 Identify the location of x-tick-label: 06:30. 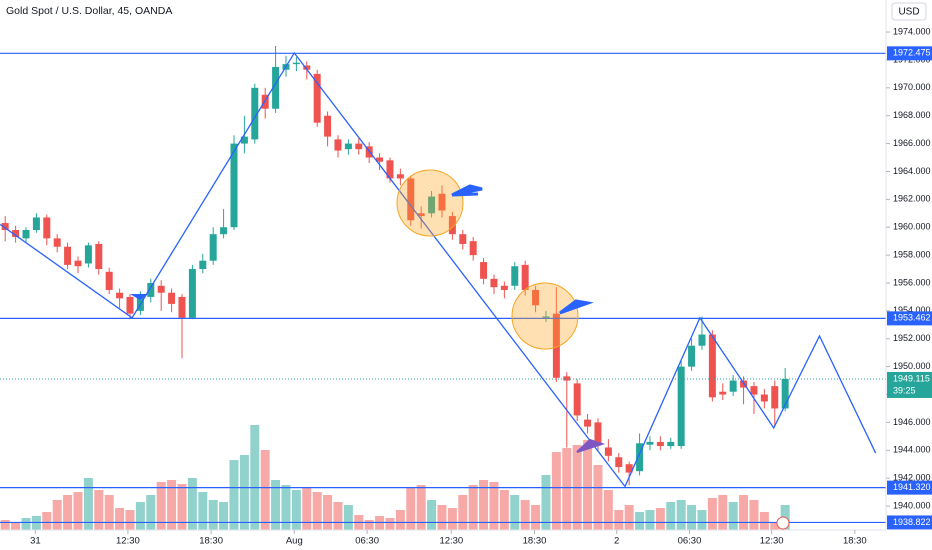
(367, 541).